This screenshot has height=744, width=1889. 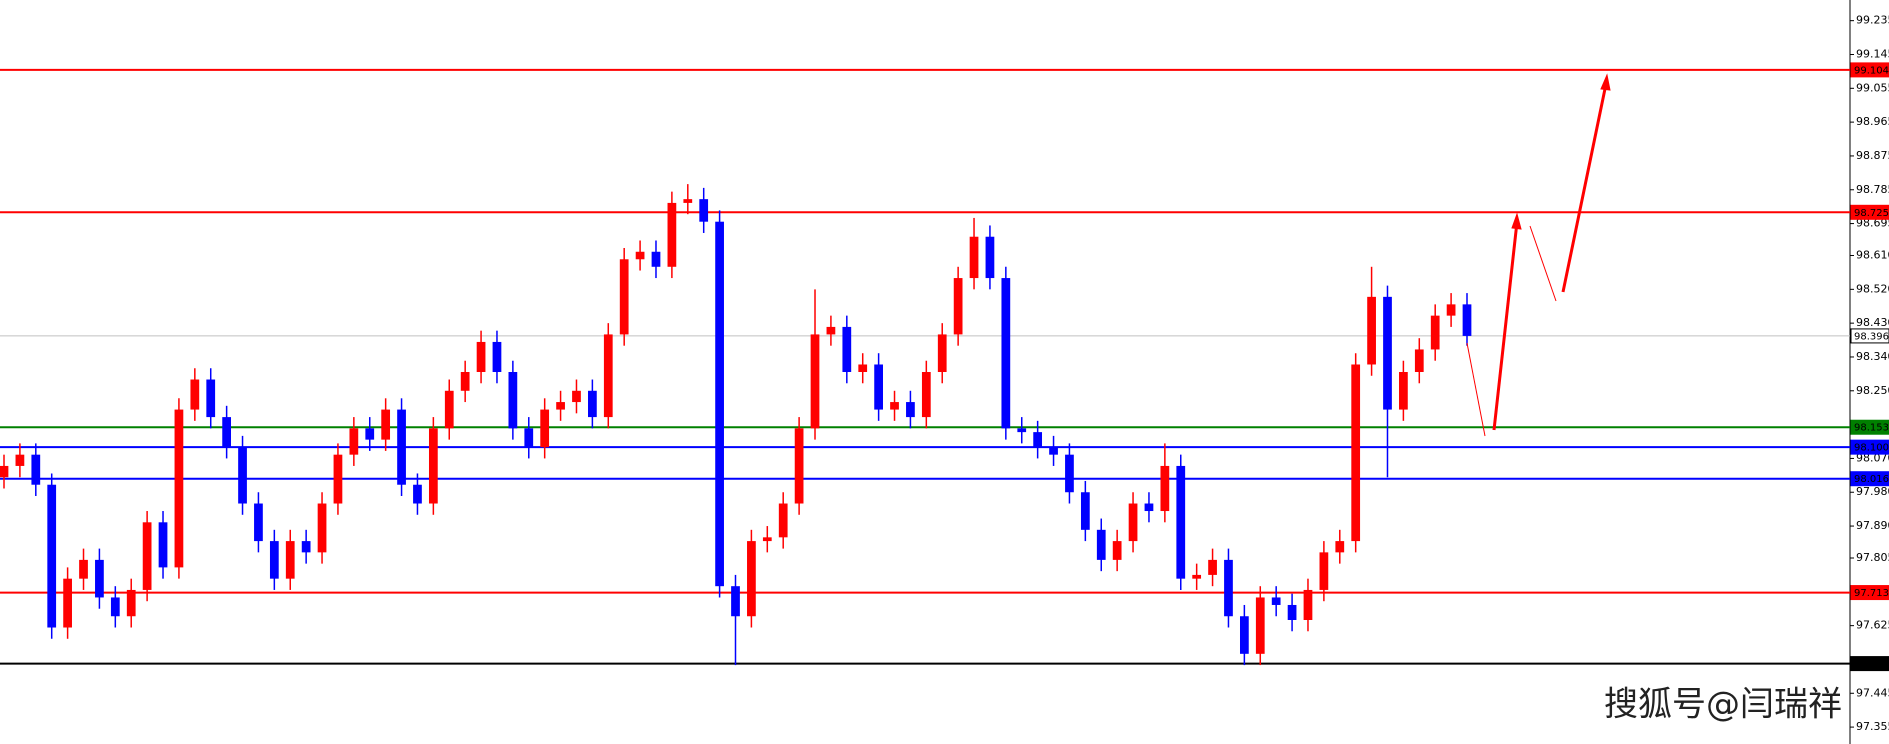 I want to click on y-tick-label: 98.520, so click(x=1872, y=288).